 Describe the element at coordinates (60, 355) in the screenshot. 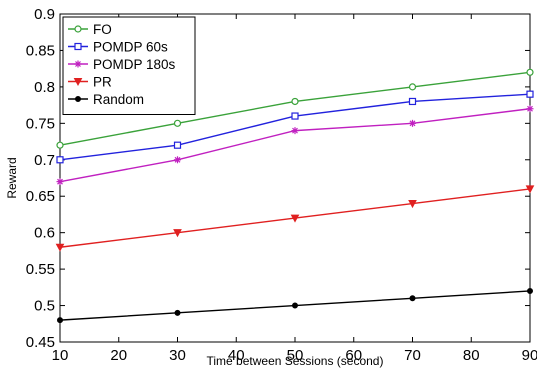

I see `x-tick-label: 10` at that location.